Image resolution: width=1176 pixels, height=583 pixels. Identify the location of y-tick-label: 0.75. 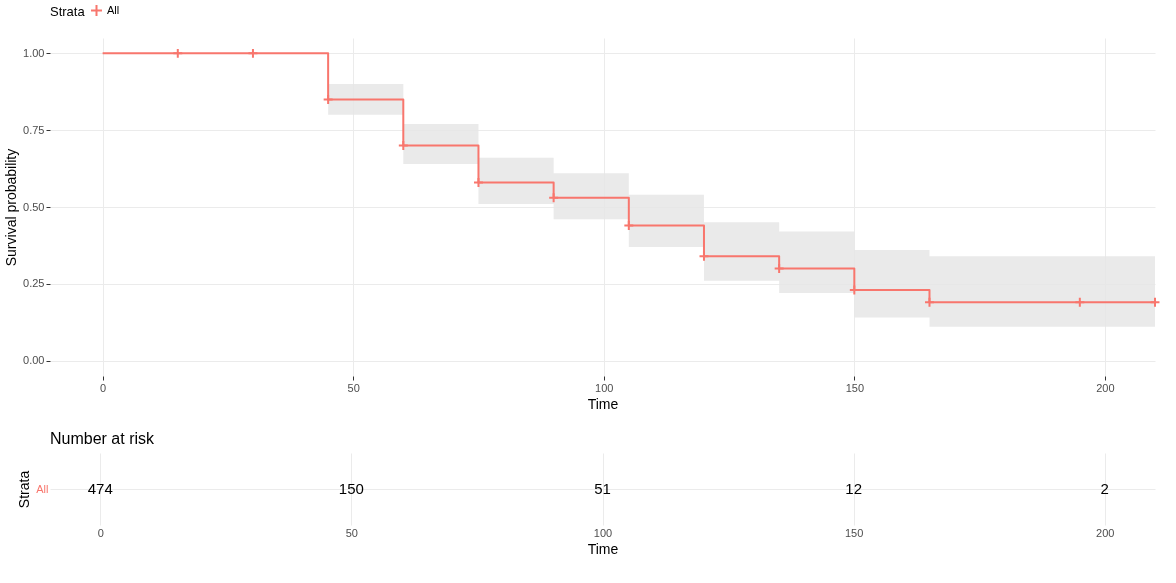
(34, 129).